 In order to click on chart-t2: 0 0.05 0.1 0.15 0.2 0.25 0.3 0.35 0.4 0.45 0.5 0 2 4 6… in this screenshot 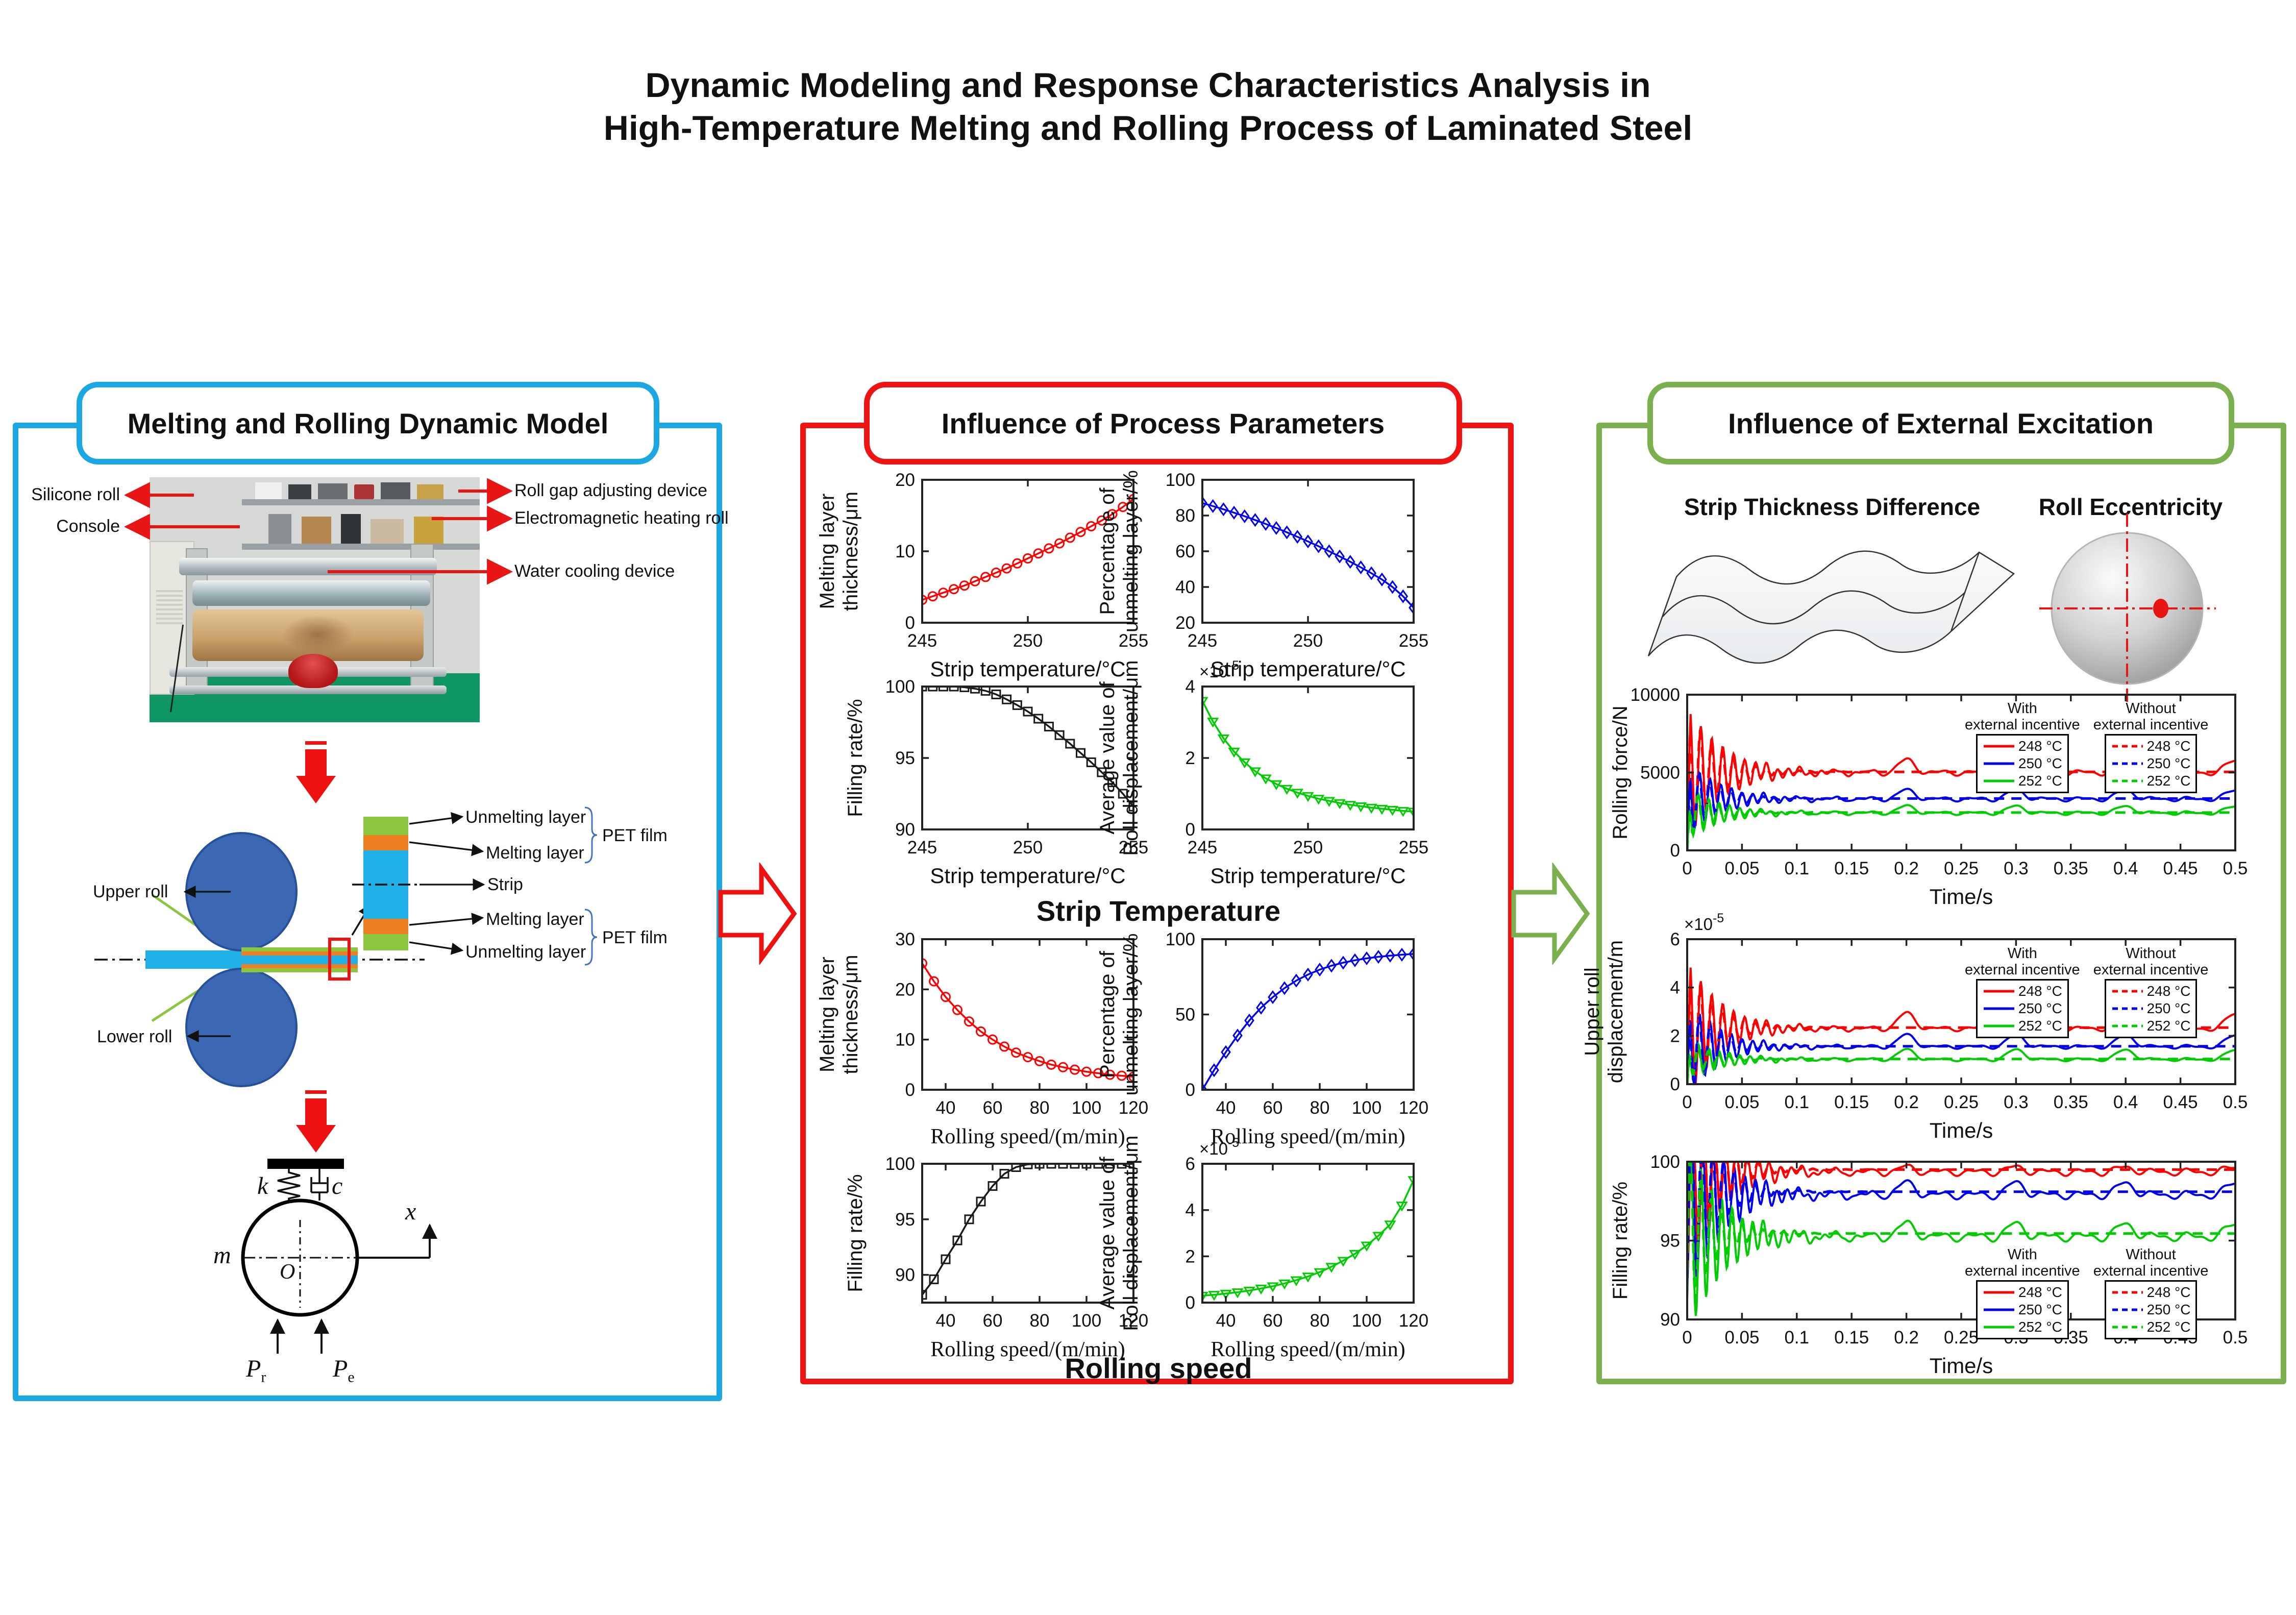, I will do `click(1914, 1026)`.